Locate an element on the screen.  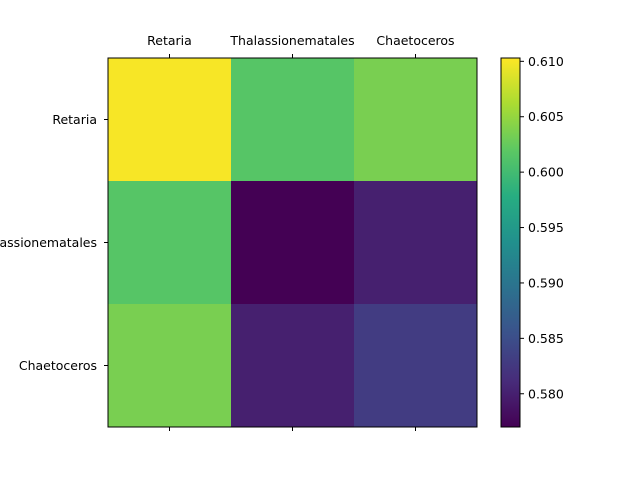
colorbar: 0.580 0.585 0.590 0.595 0.600 0.605 0.610 is located at coordinates (532, 241).